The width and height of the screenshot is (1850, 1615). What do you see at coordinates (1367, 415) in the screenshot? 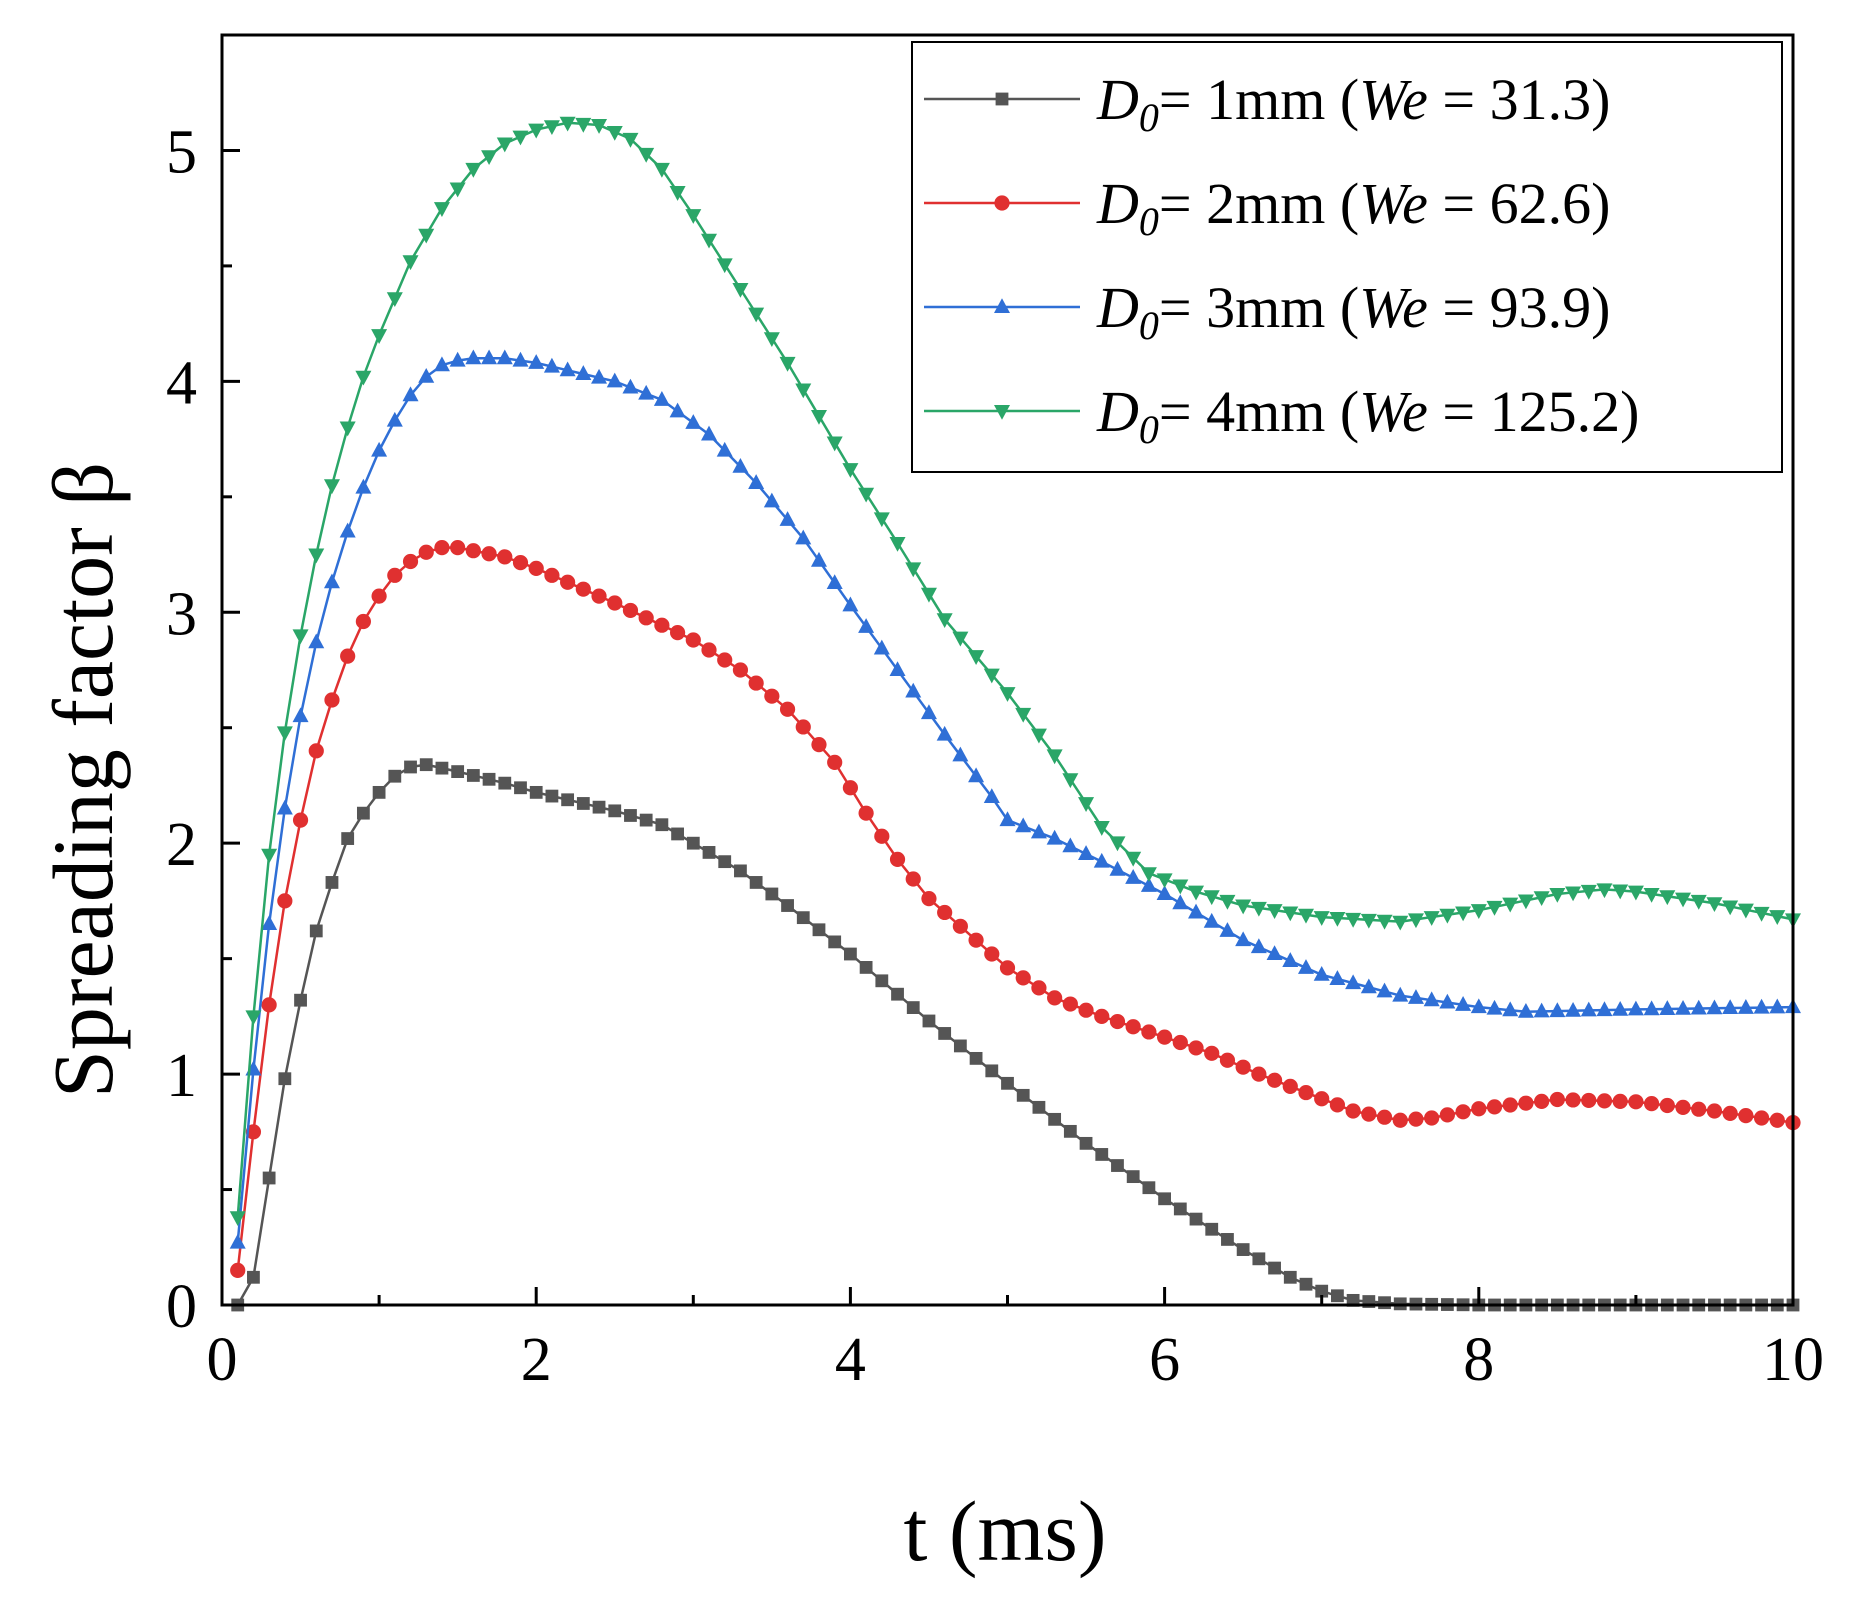
I see `legend-label: D0= 4mm (We = 125.2)` at bounding box center [1367, 415].